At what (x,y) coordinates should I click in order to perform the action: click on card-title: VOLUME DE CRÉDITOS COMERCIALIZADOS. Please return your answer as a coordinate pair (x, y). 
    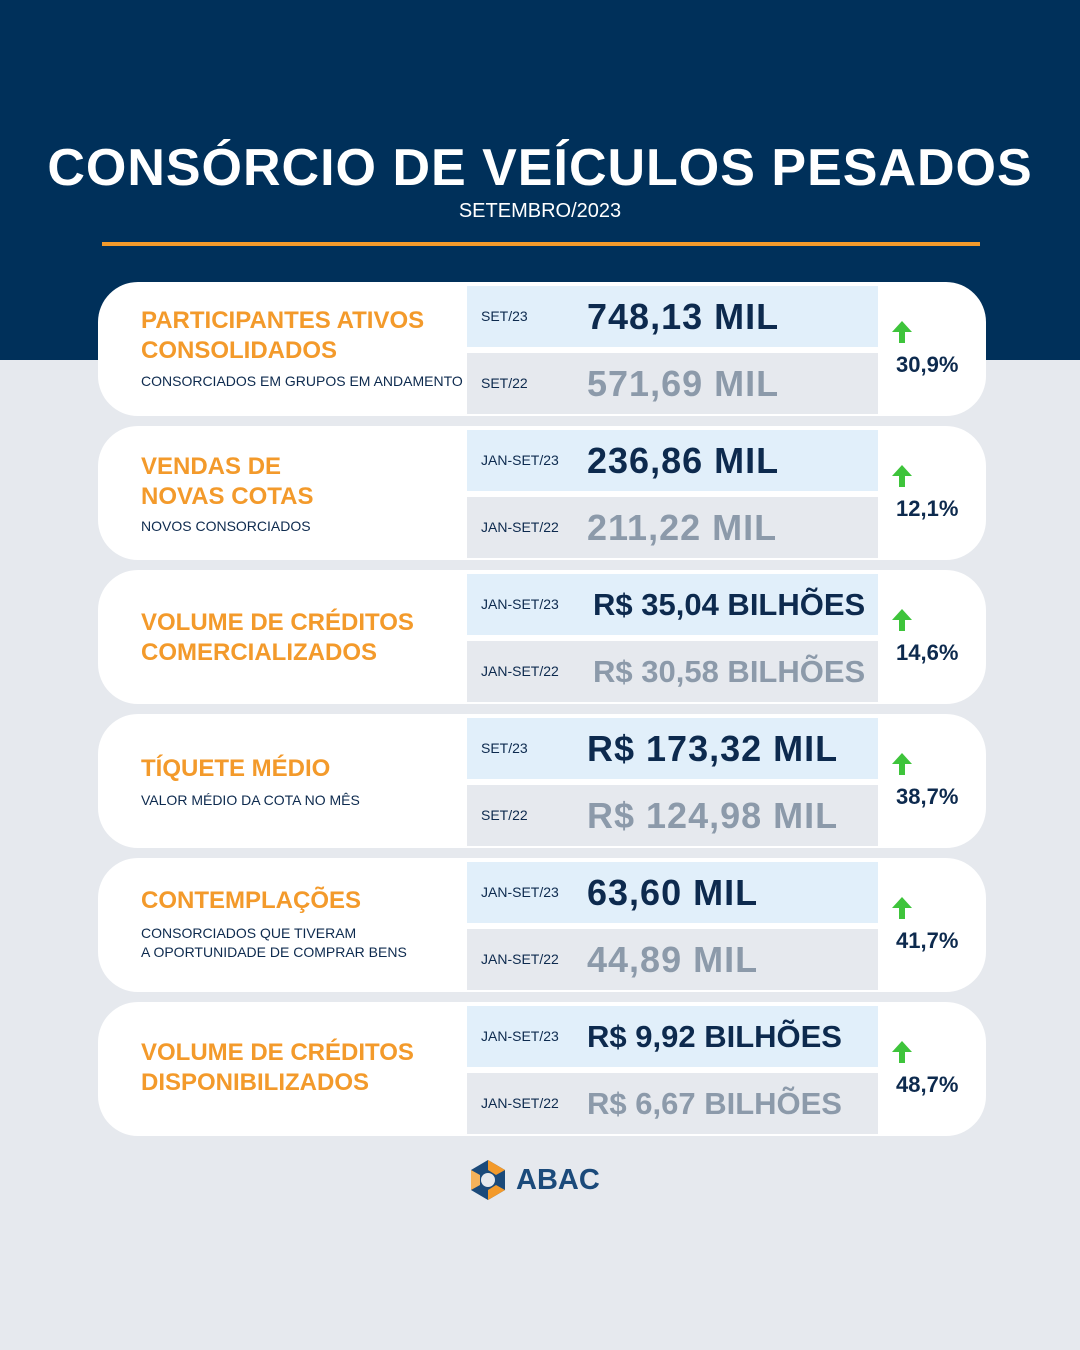
    Looking at the image, I should click on (277, 637).